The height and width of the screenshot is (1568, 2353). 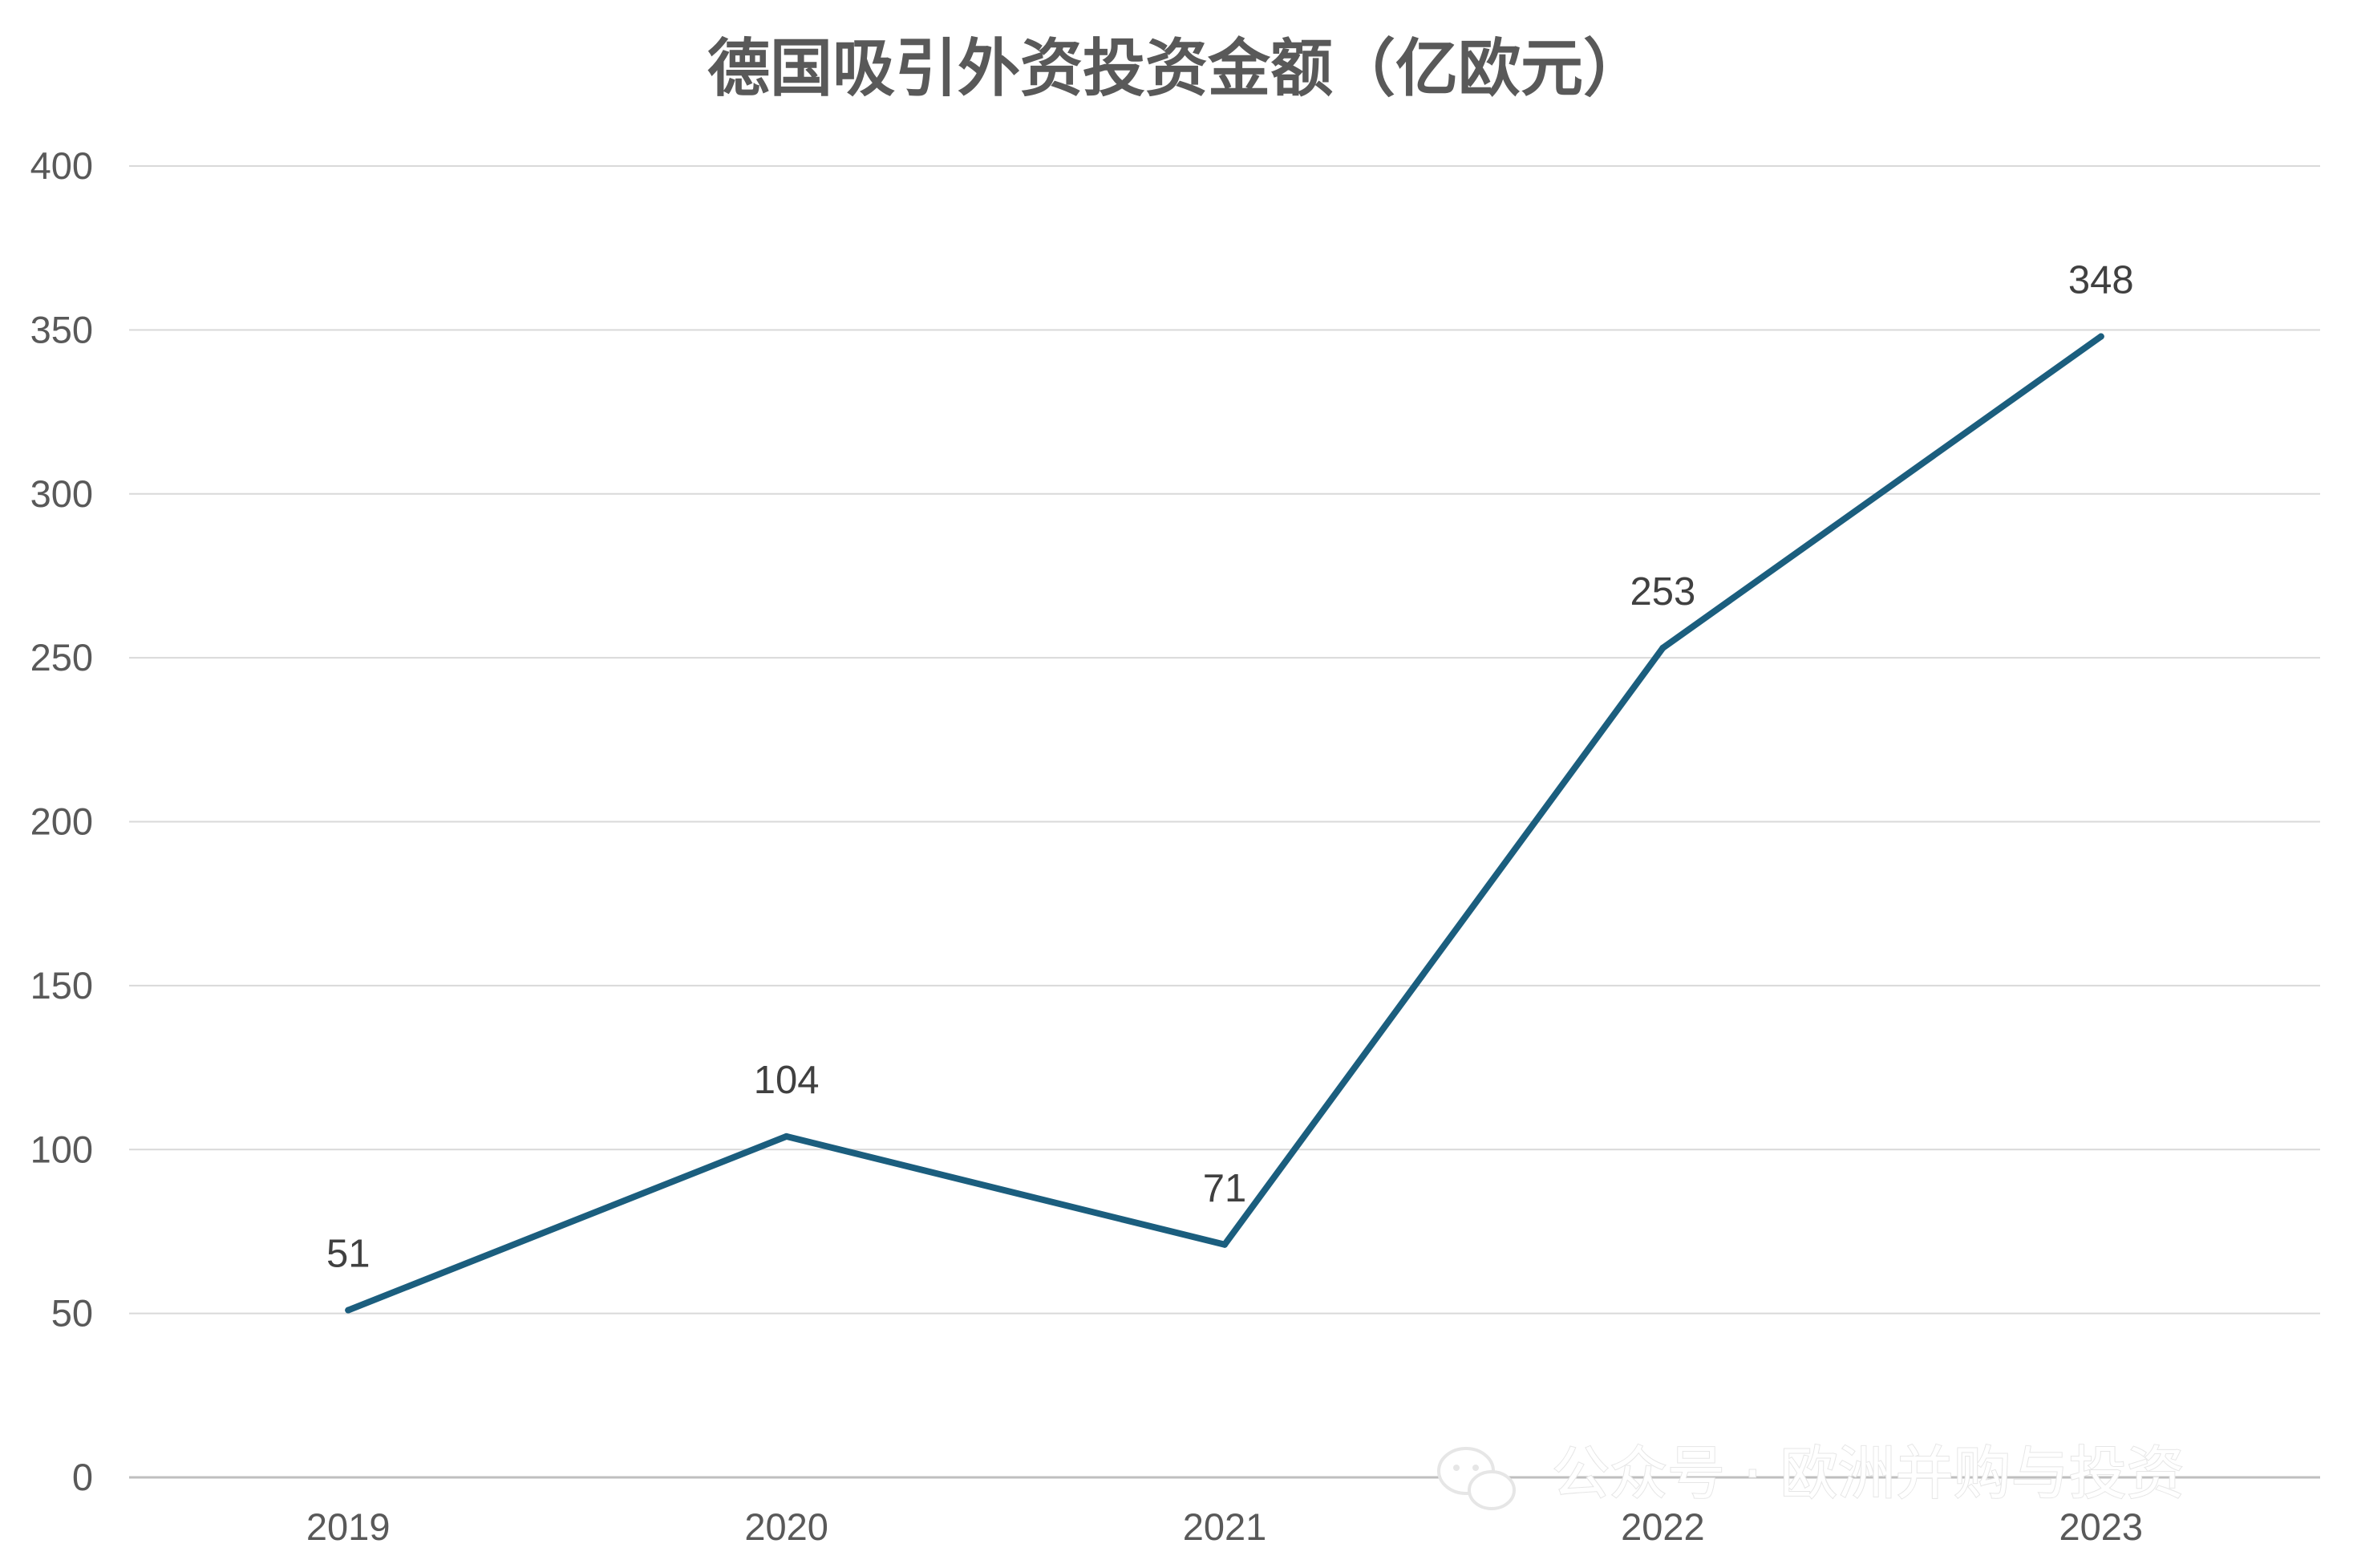 What do you see at coordinates (1225, 1188) in the screenshot?
I see `data-label: 71` at bounding box center [1225, 1188].